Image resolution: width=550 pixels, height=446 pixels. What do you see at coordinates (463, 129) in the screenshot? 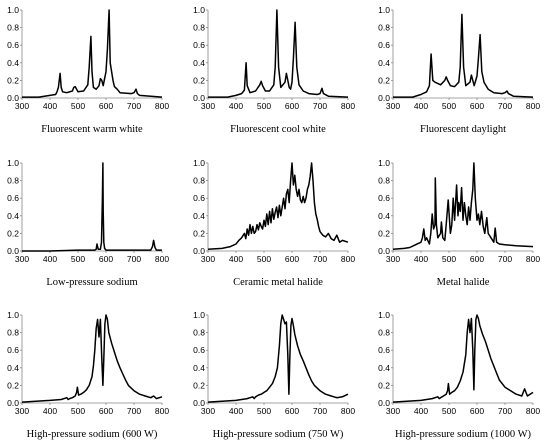
I see `panel-caption: Fluorescent daylight` at bounding box center [463, 129].